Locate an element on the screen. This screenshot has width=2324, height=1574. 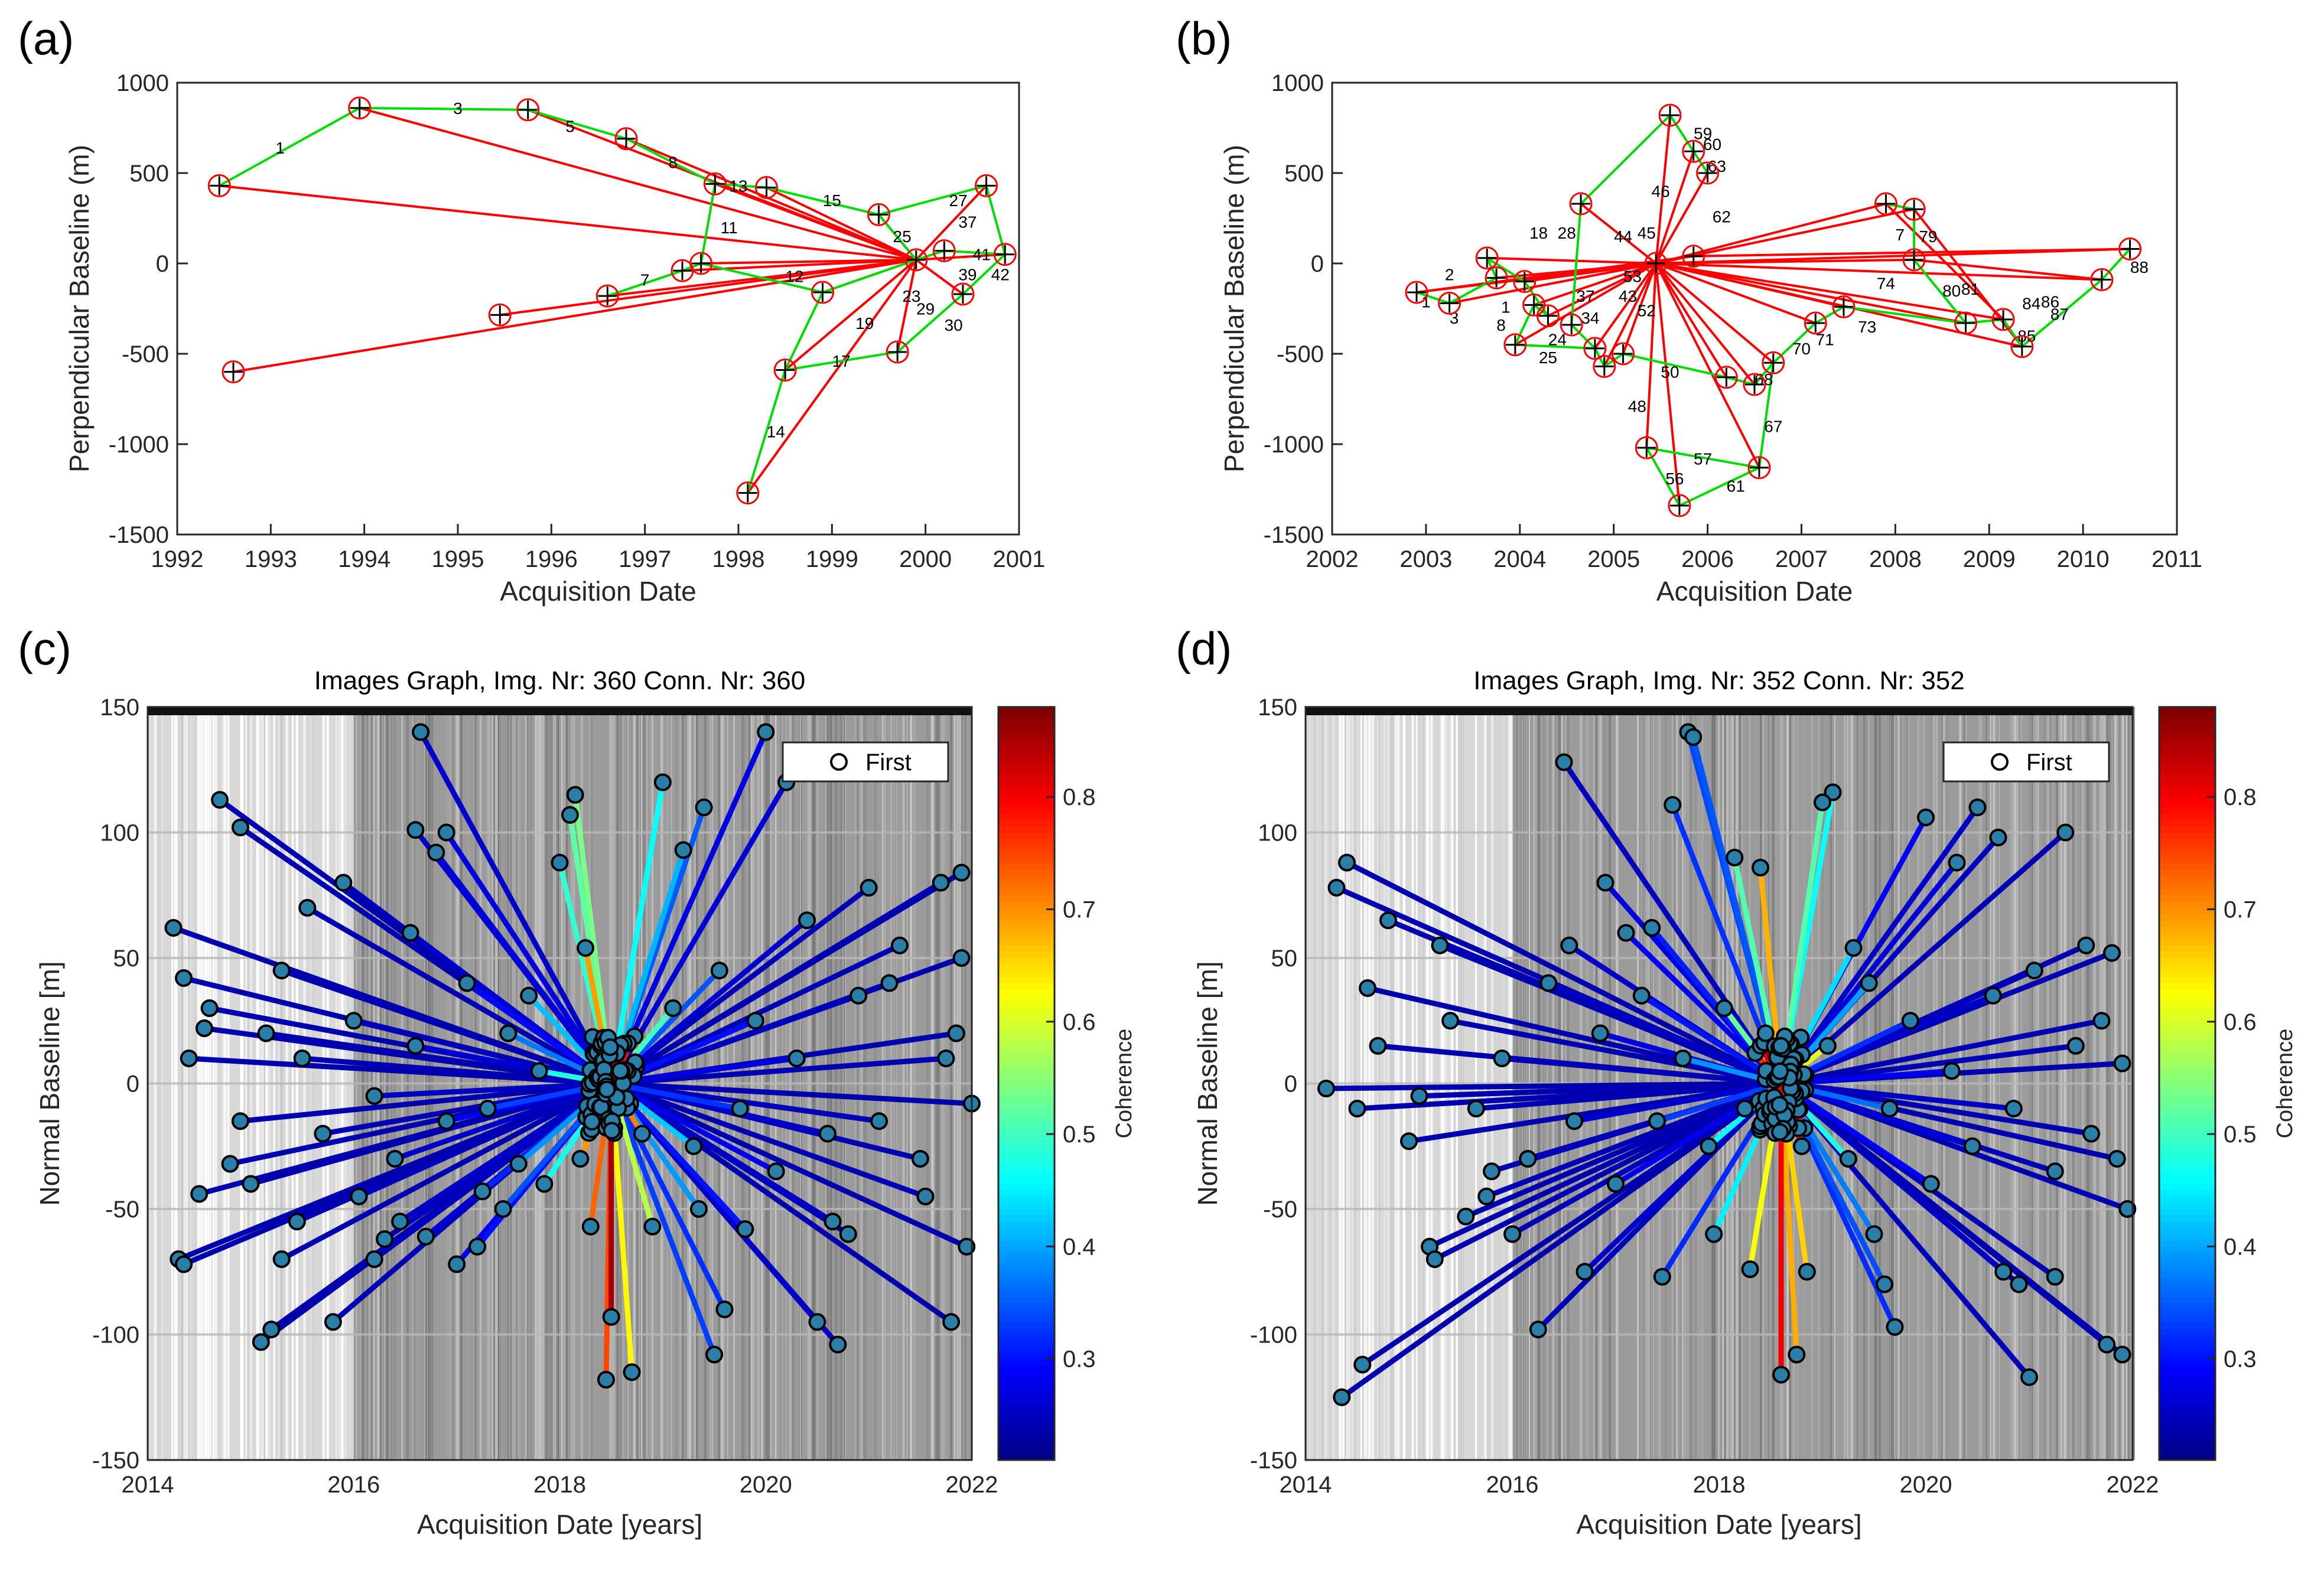
edge-number-label: 19 is located at coordinates (864, 324).